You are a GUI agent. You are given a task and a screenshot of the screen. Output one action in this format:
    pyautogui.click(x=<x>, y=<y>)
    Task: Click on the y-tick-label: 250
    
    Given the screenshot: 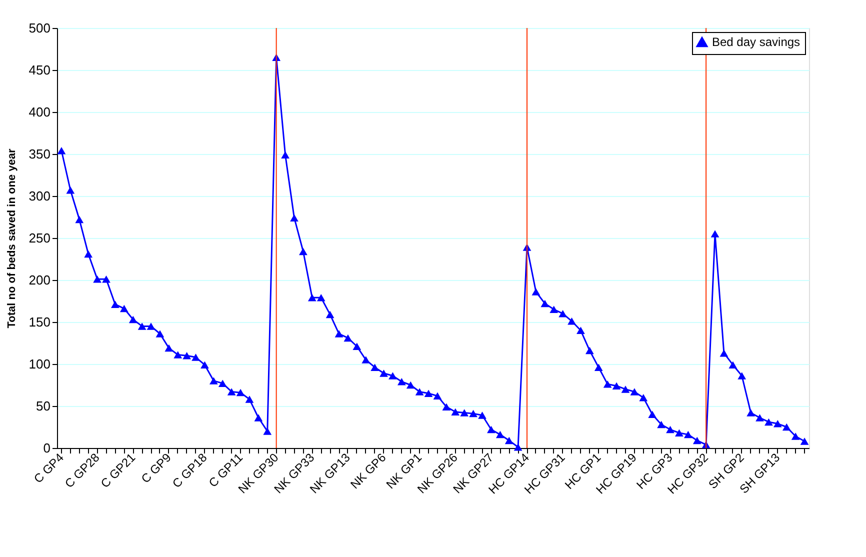 What is the action you would take?
    pyautogui.click(x=39, y=238)
    